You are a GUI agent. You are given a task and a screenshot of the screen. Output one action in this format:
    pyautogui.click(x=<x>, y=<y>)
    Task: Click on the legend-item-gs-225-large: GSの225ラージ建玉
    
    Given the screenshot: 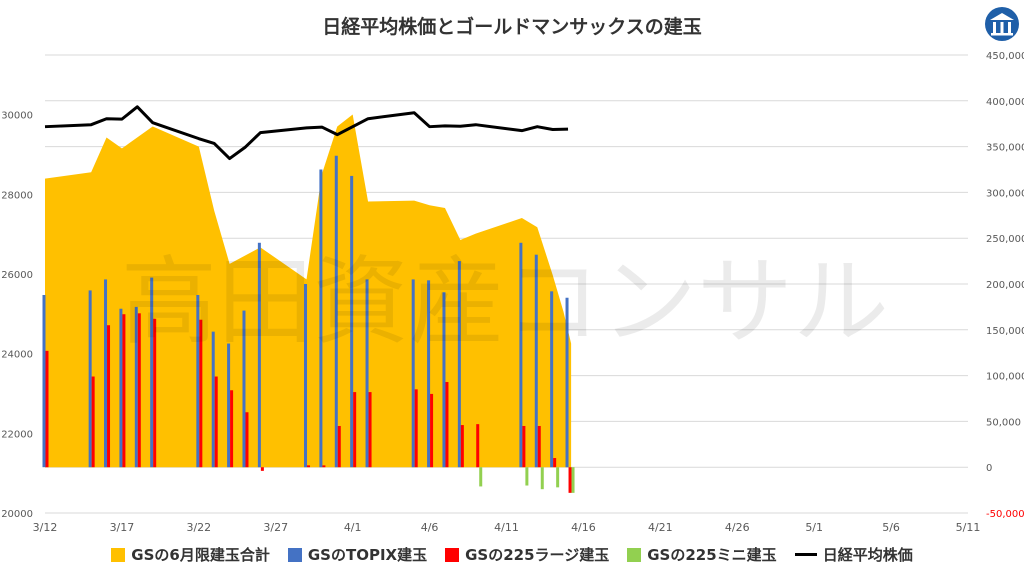 What is the action you would take?
    pyautogui.click(x=527, y=554)
    